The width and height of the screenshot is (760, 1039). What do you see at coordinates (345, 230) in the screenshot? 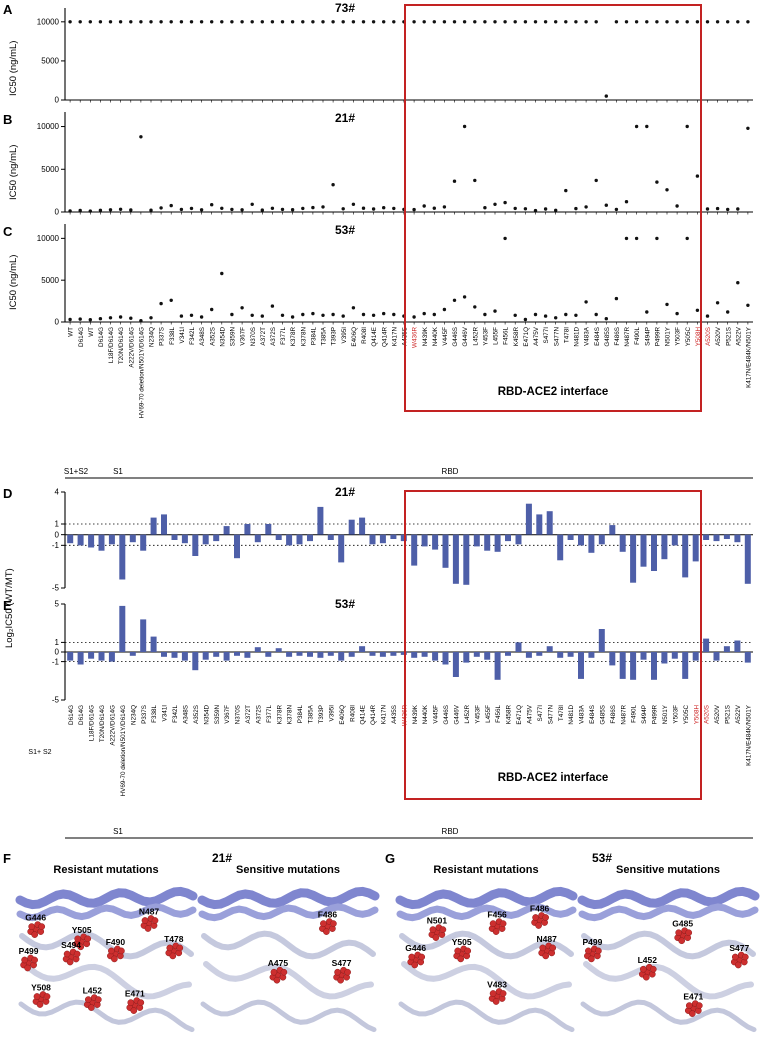
I see `panel-c-title: 53#` at bounding box center [345, 230].